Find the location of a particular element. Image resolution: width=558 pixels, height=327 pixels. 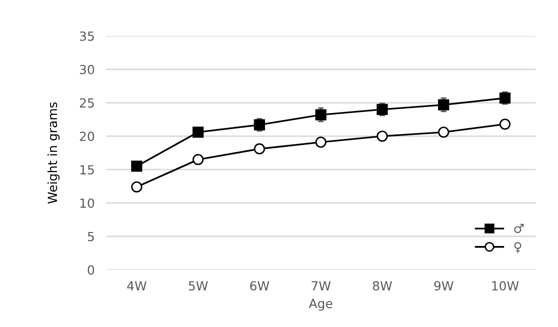

x-tick-label: 9W is located at coordinates (444, 286).